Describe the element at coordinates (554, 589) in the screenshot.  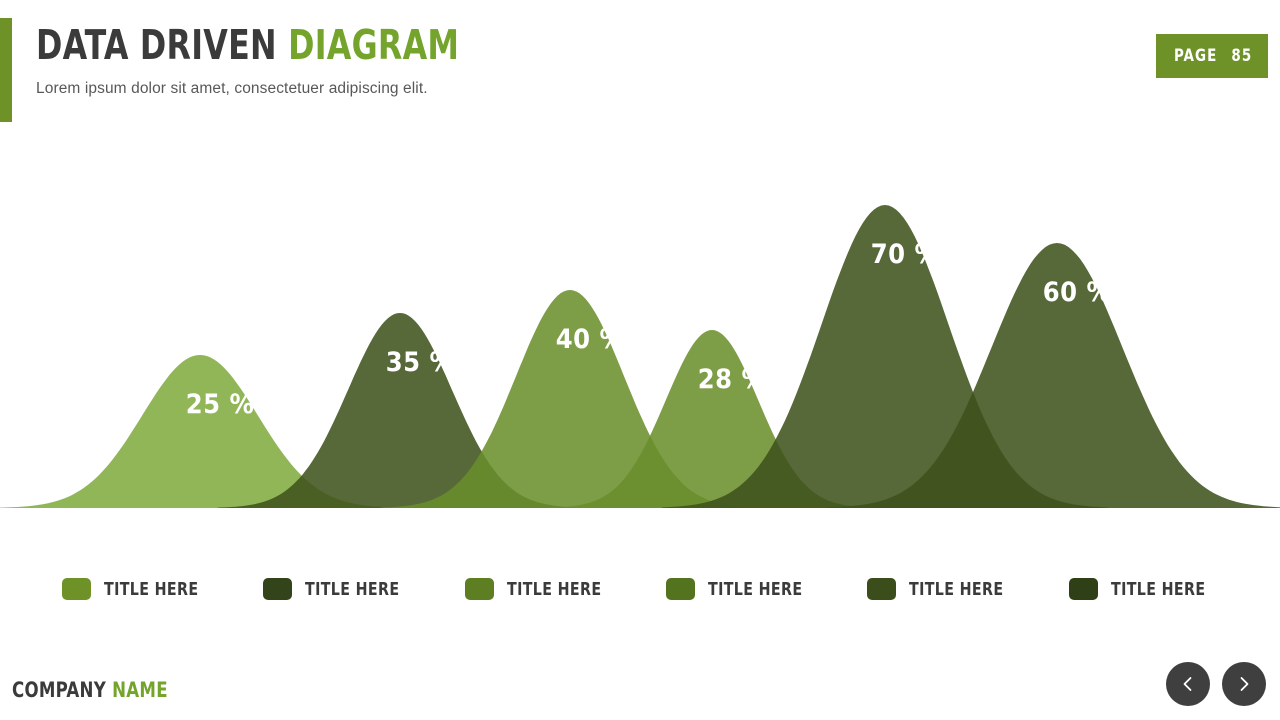
I see `legend-label-3: TITLE HERE` at that location.